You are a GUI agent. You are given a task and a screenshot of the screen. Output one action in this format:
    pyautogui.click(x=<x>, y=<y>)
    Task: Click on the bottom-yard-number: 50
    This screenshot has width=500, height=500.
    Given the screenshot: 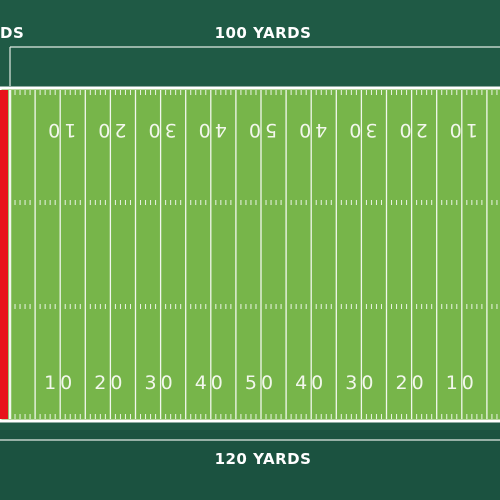 What is the action you would take?
    pyautogui.click(x=261, y=383)
    